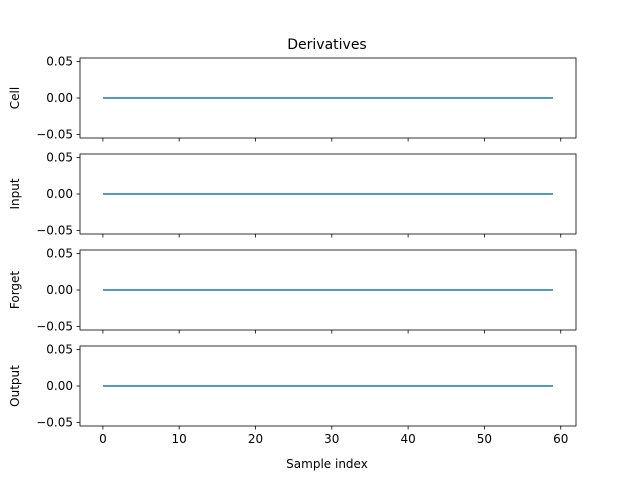  I want to click on input-y-axis-label: Input, so click(15, 193).